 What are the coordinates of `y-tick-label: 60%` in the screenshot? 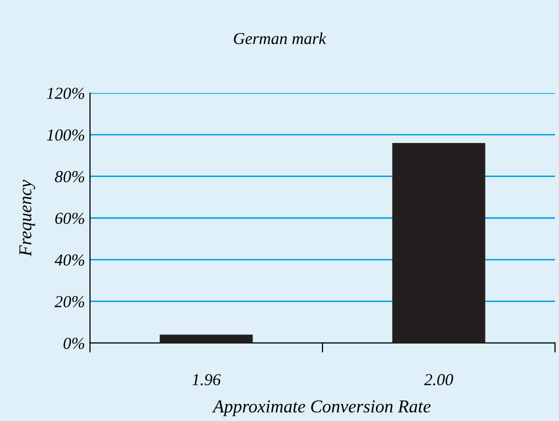 It's located at (69, 218).